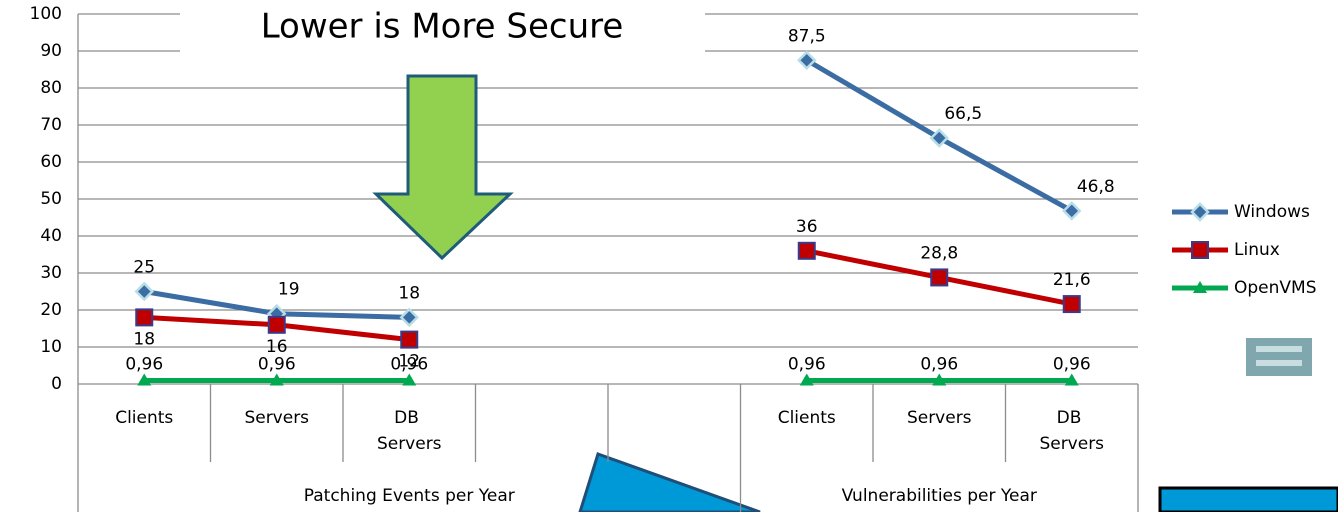 This screenshot has height=512, width=1338. Describe the element at coordinates (46, 14) in the screenshot. I see `y-tick-label: 100` at that location.